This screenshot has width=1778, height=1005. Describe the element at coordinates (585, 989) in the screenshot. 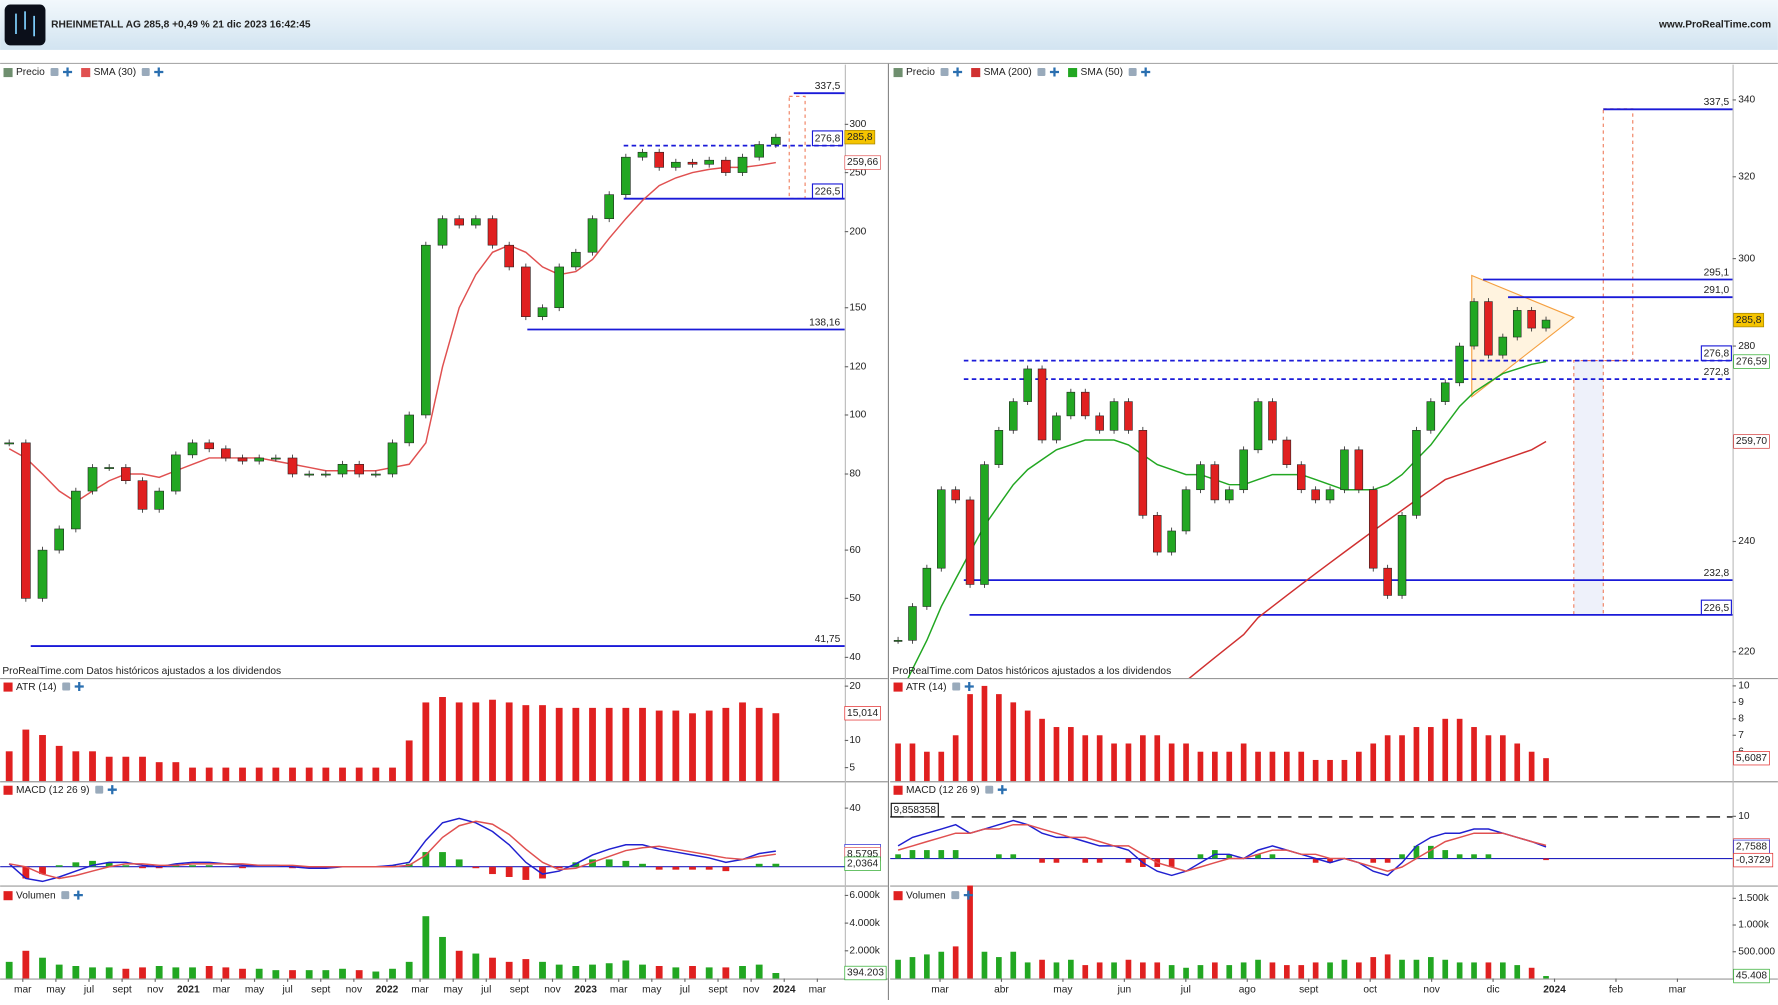

I see `x-tick-label: 2023` at that location.